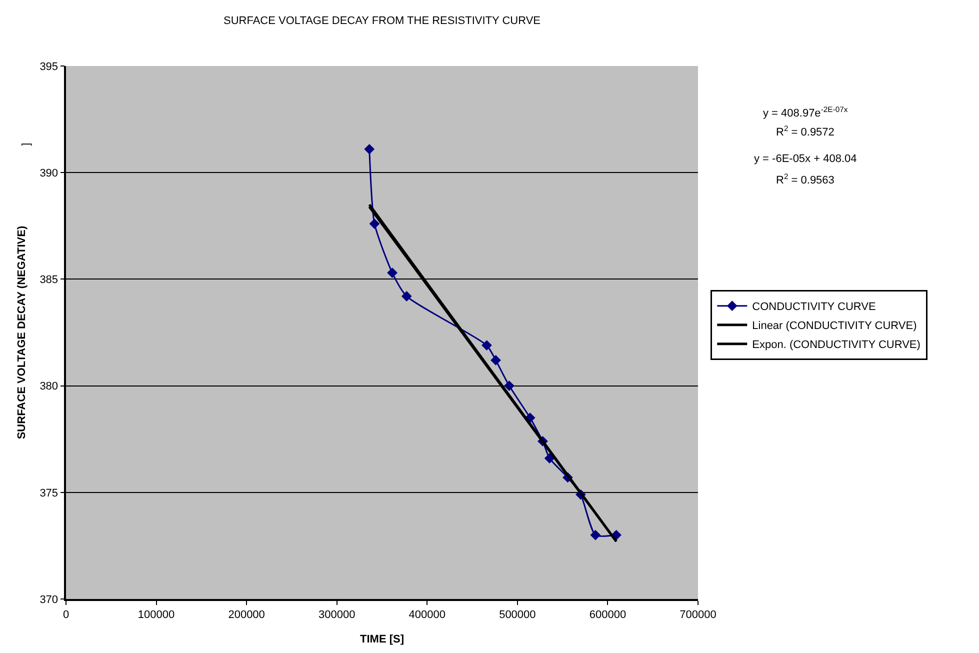 The image size is (979, 653). What do you see at coordinates (382, 21) in the screenshot?
I see `chart-title: SURFACE VOLTAGE DECAY FROM THE RESISTIVITY CURVE` at bounding box center [382, 21].